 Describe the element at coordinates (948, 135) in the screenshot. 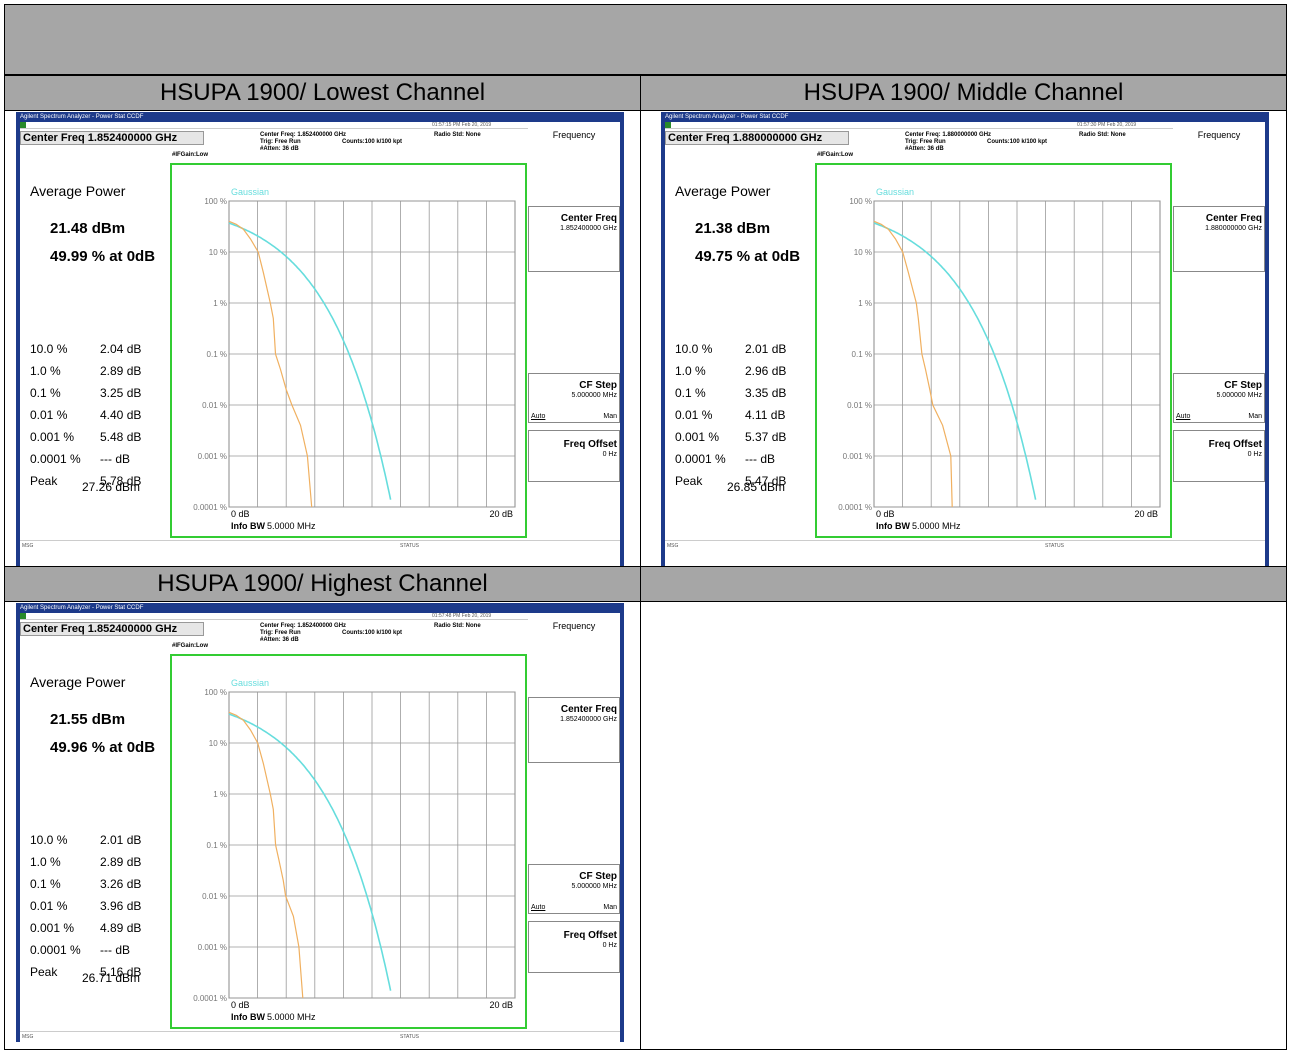

I see `meta-center-freq: Center Freq: 1.880000000 GHz` at that location.